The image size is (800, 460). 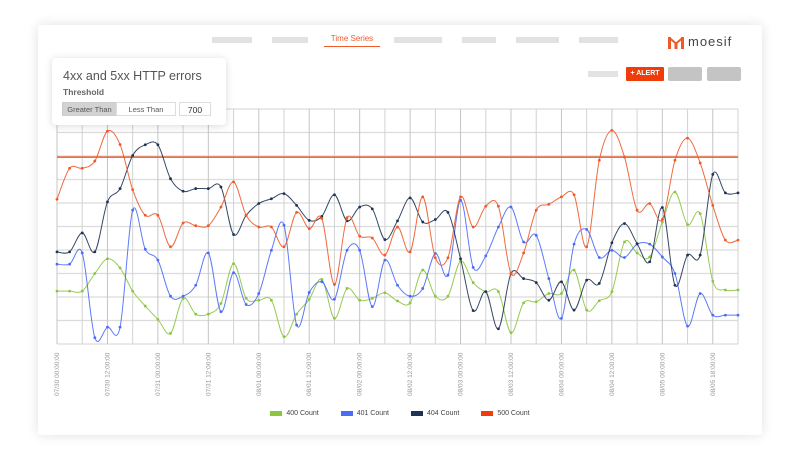 What do you see at coordinates (146, 109) in the screenshot?
I see `less-than-option: Less Than` at bounding box center [146, 109].